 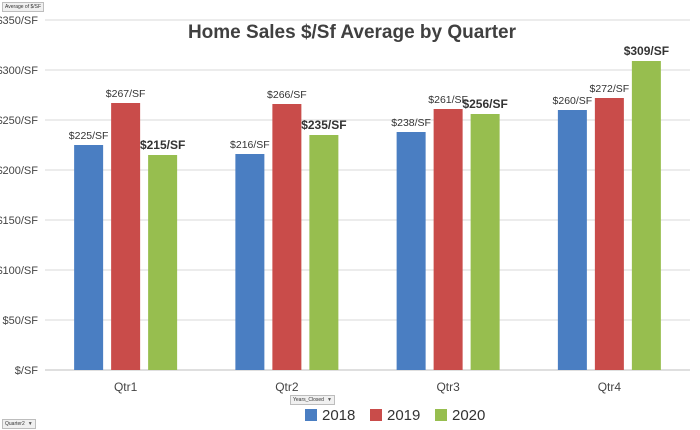 I want to click on row-field-button: Quarter2 ▼, so click(x=19, y=424).